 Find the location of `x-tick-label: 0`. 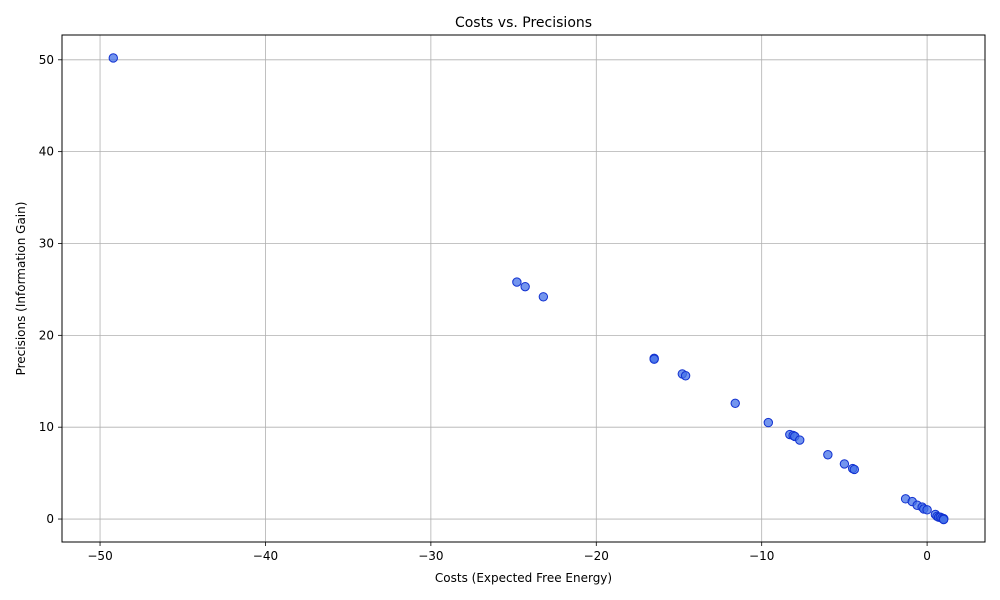

x-tick-label: 0 is located at coordinates (927, 556).